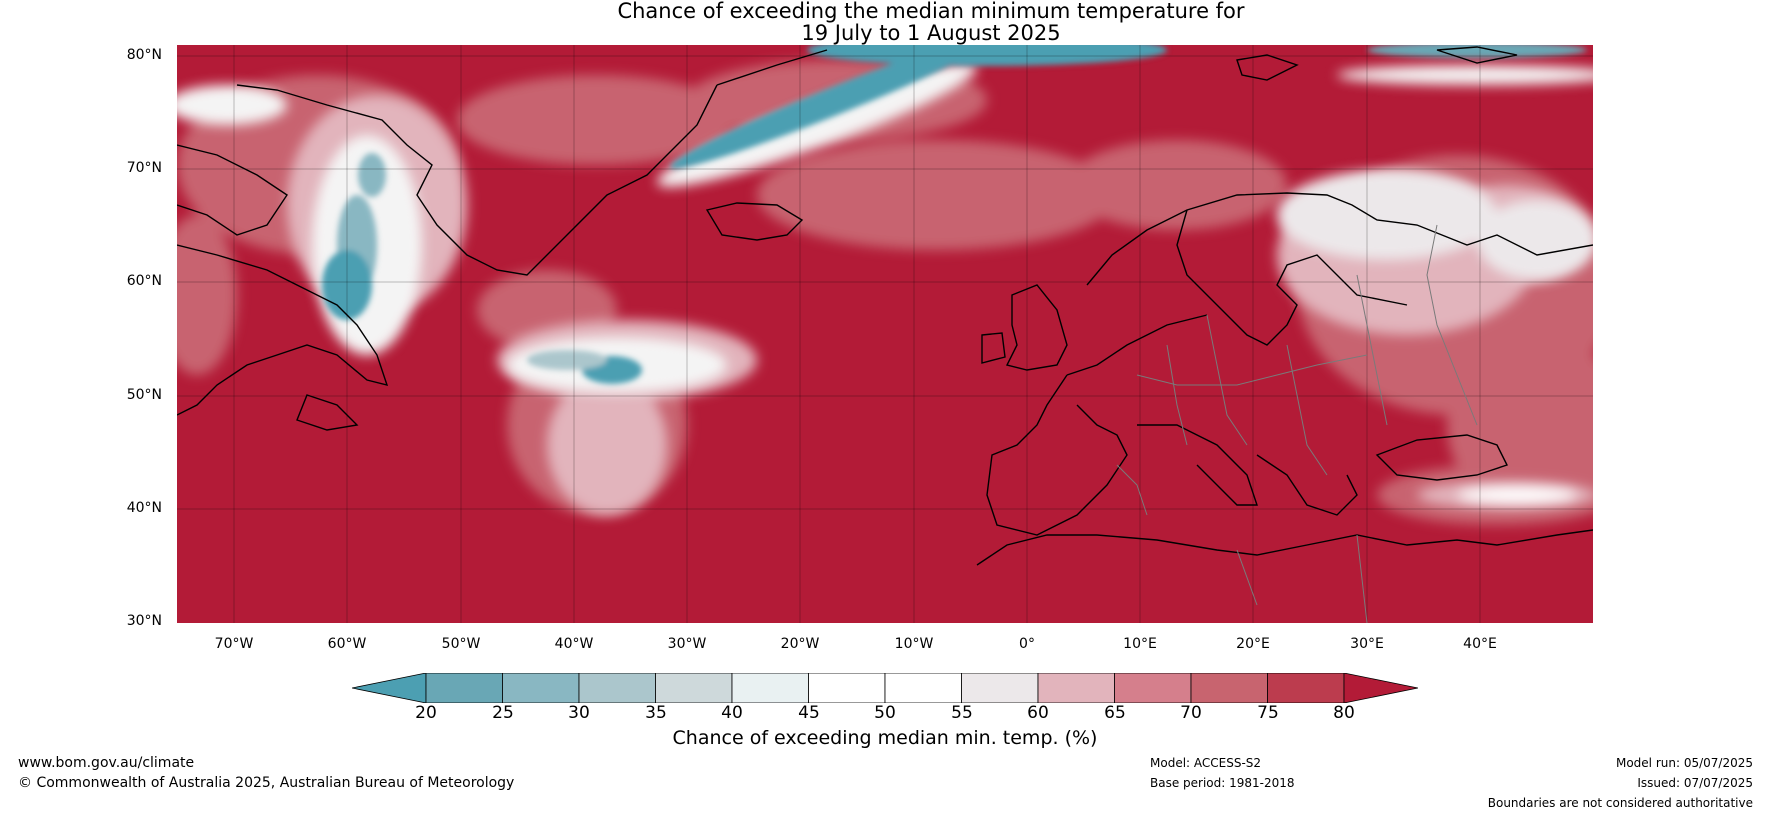 The width and height of the screenshot is (1770, 816). I want to click on lat-label-50n: 50°N, so click(144, 395).